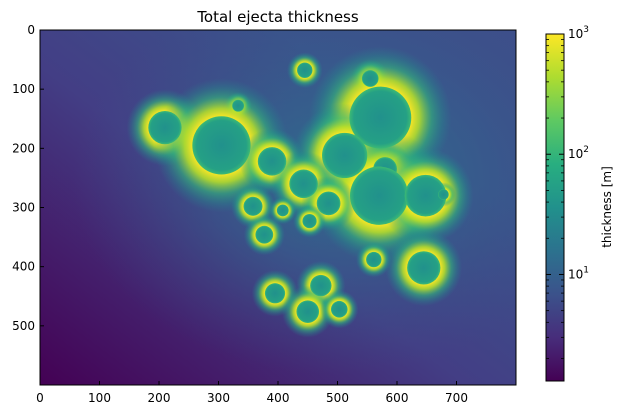 The image size is (619, 414). Describe the element at coordinates (99, 398) in the screenshot. I see `x-tick-label: 100` at that location.